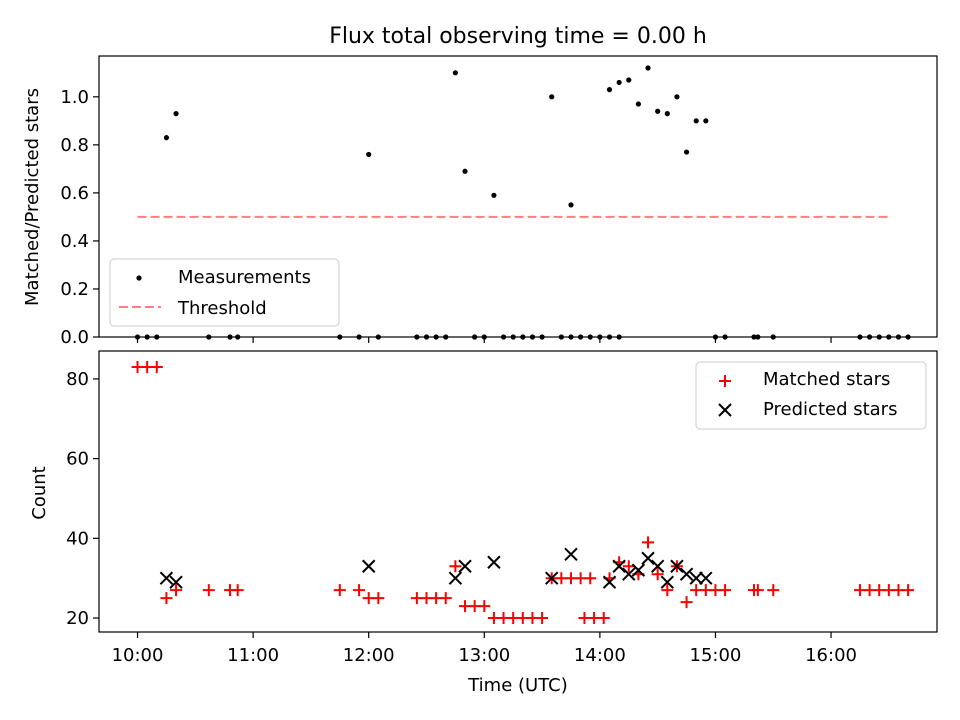  I want to click on xtick-label-1: 11:00, so click(253, 655).